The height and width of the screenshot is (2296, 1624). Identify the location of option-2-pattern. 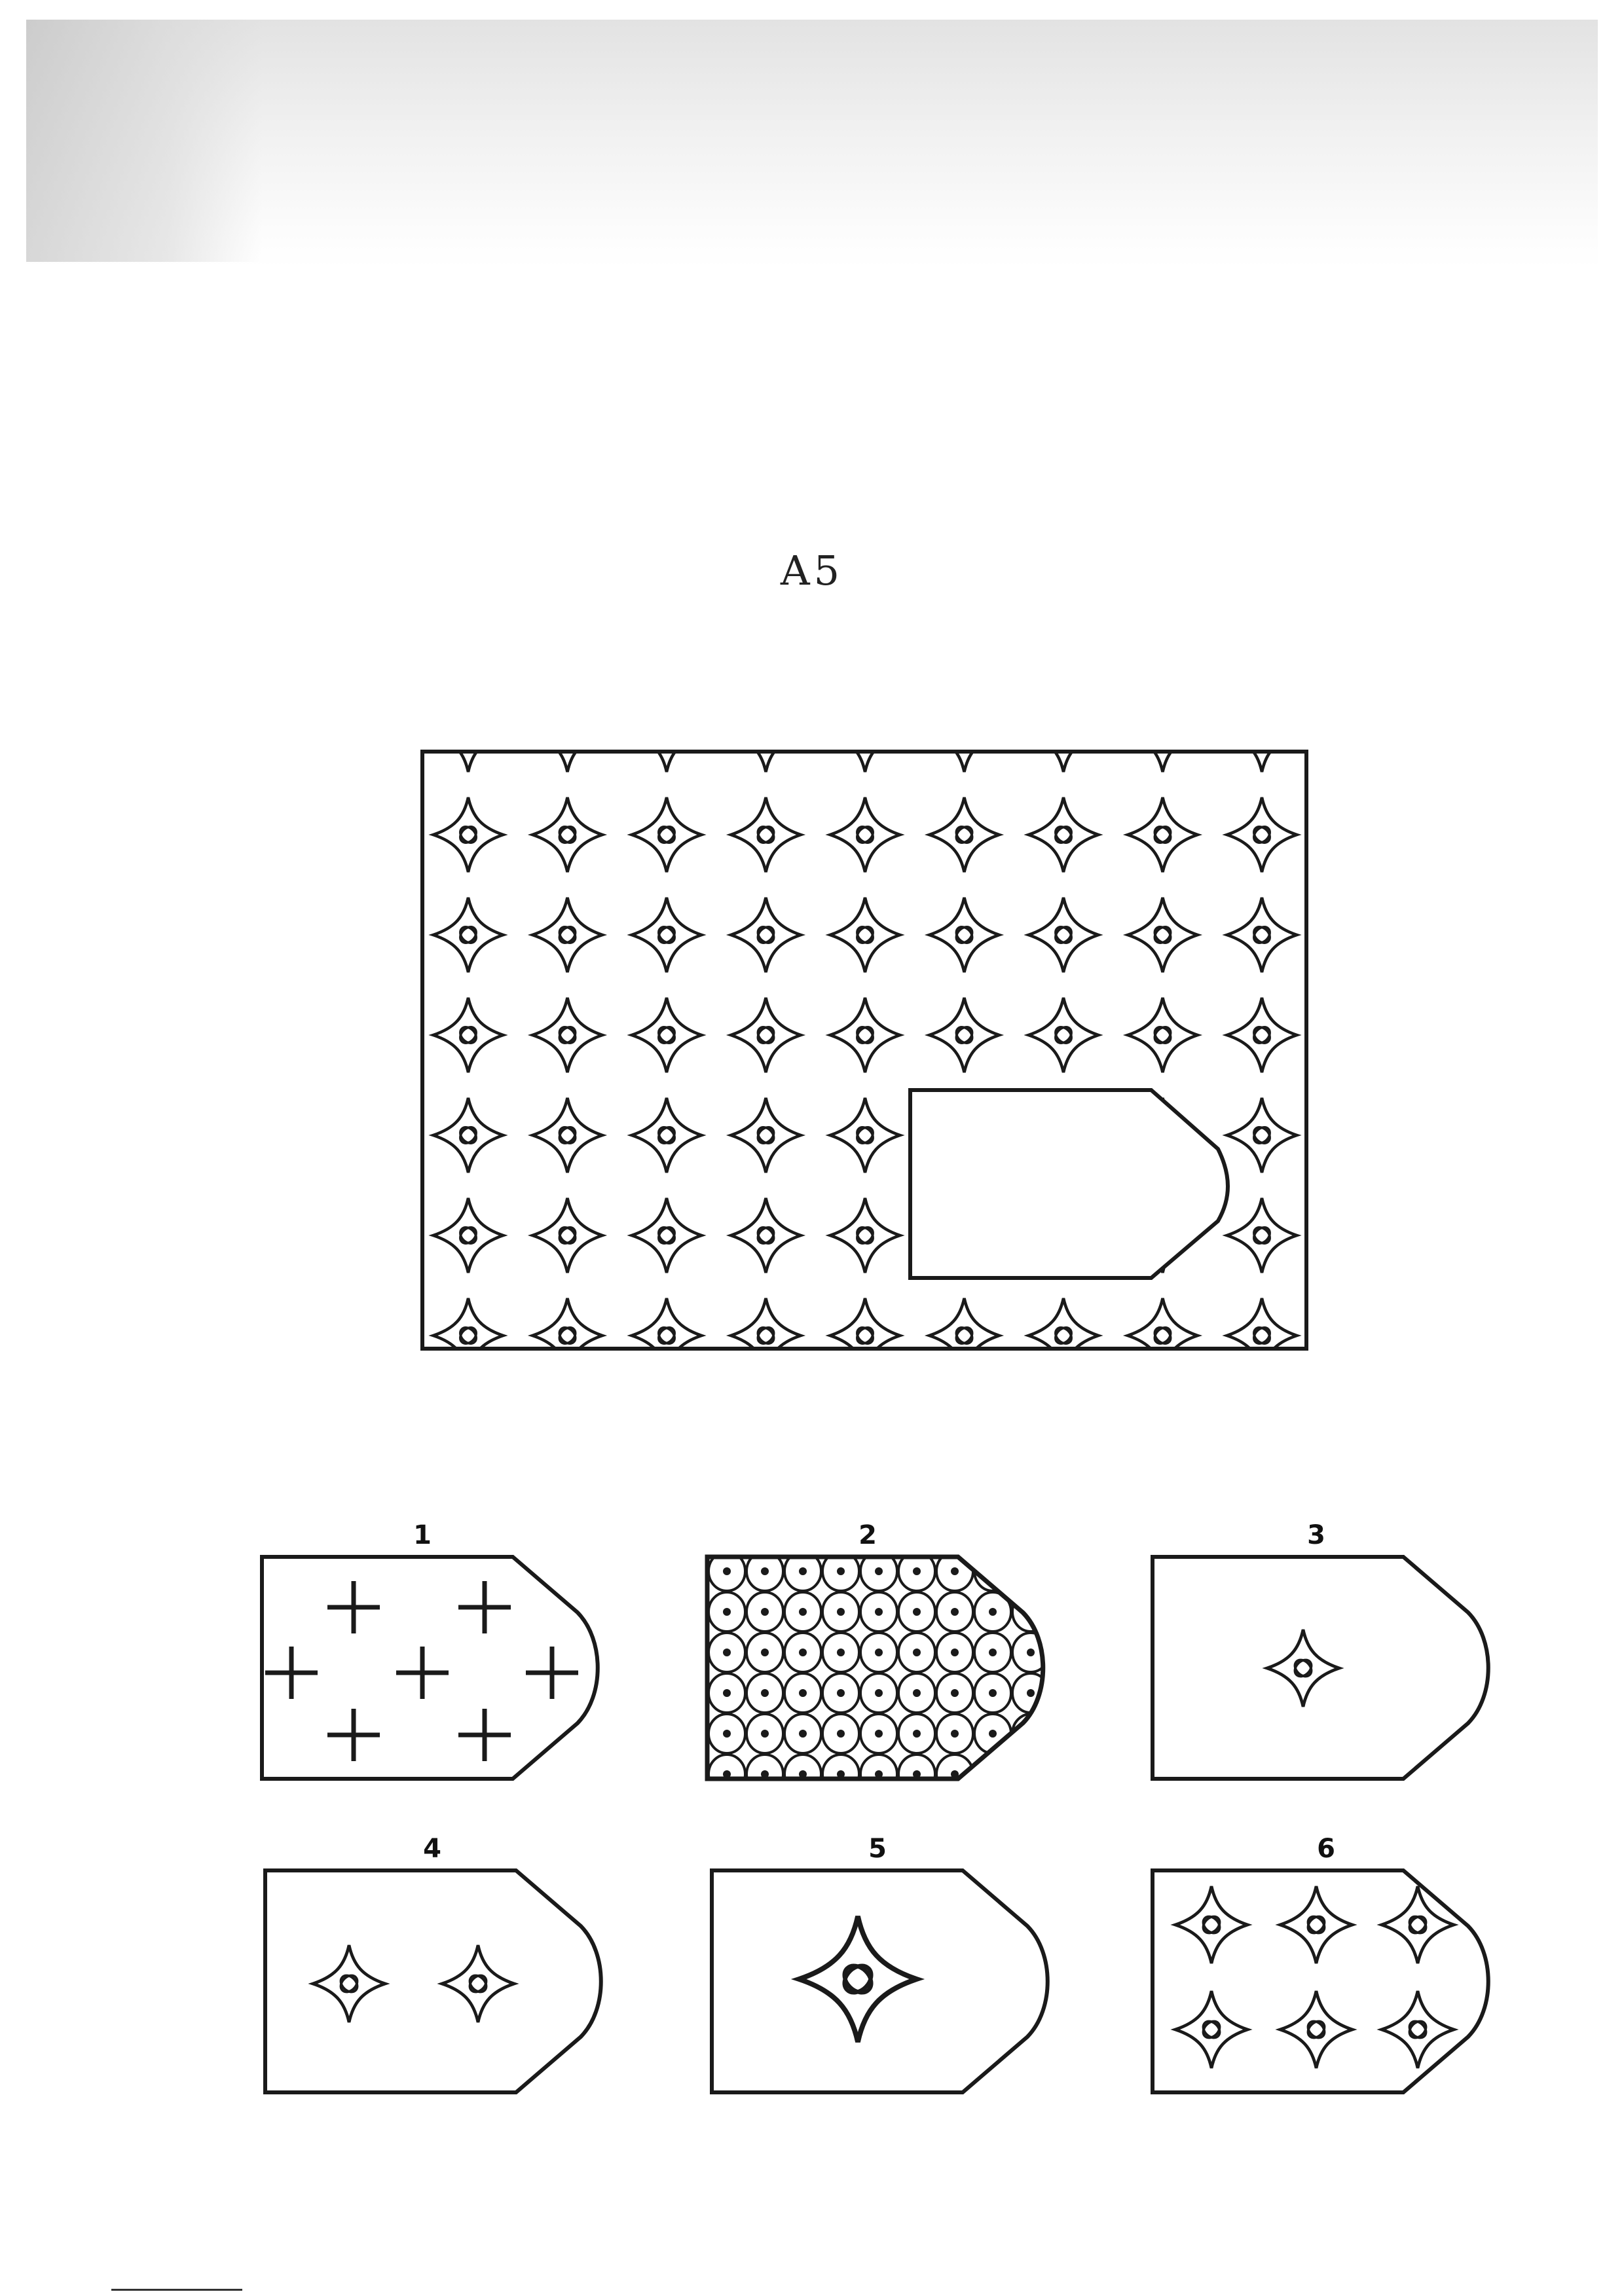
(875, 1668).